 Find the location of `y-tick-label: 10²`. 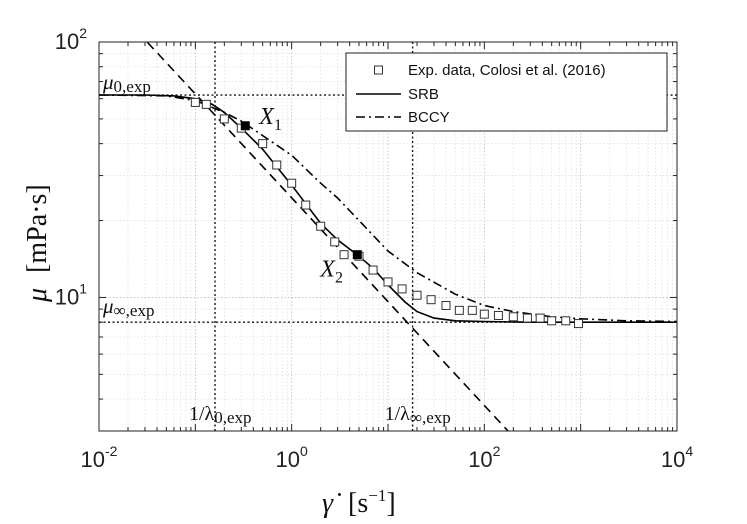

y-tick-label: 10² is located at coordinates (71, 39).